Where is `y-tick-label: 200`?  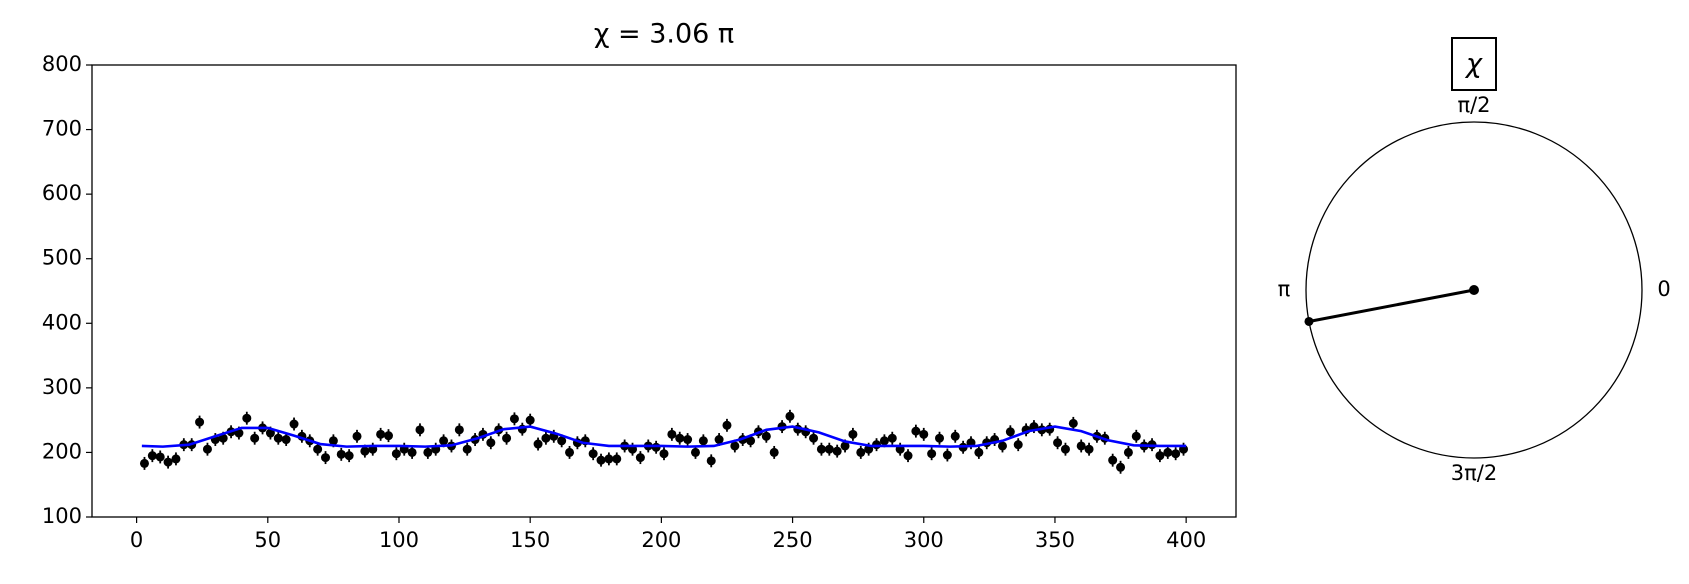 y-tick-label: 200 is located at coordinates (62, 451).